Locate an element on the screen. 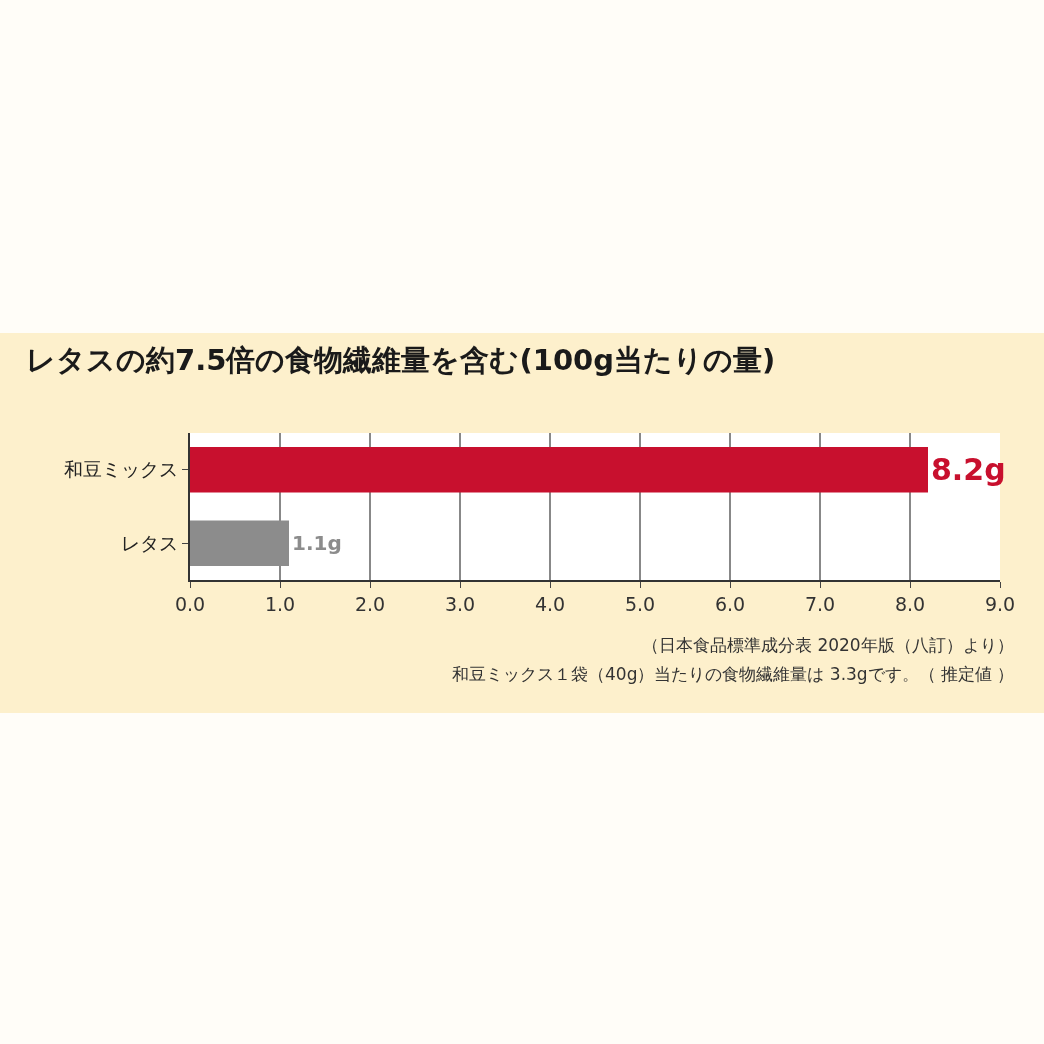 This screenshot has height=1044, width=1044. data-label: 1.1g is located at coordinates (317, 543).